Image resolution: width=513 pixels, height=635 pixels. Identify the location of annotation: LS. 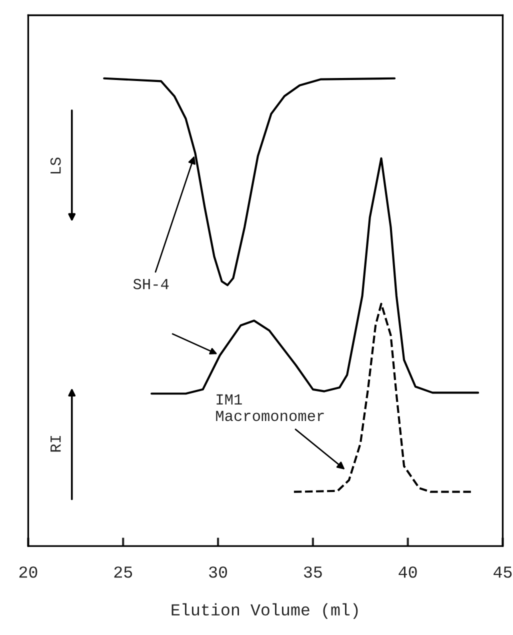
(55, 166).